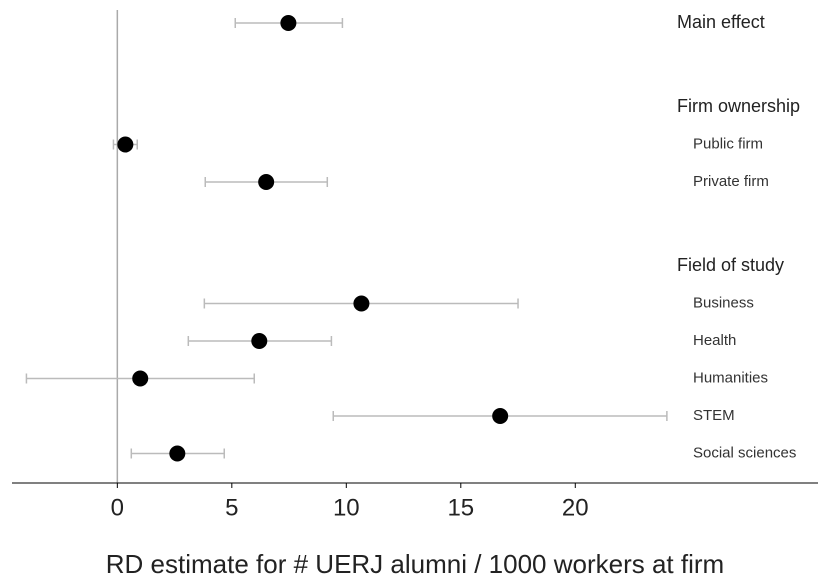  Describe the element at coordinates (744, 452) in the screenshot. I see `row-label: Social sciences` at that location.